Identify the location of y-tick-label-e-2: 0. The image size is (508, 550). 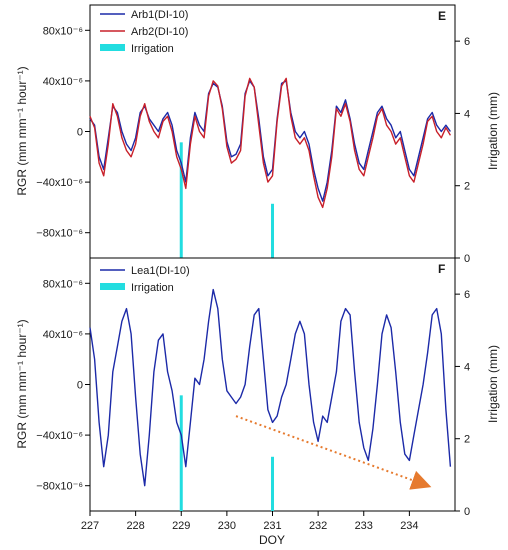
(80, 133).